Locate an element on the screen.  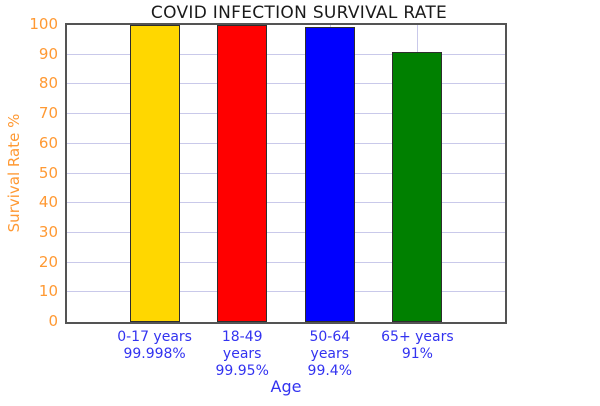
y-tick-label-50: 50 is located at coordinates (48, 172).